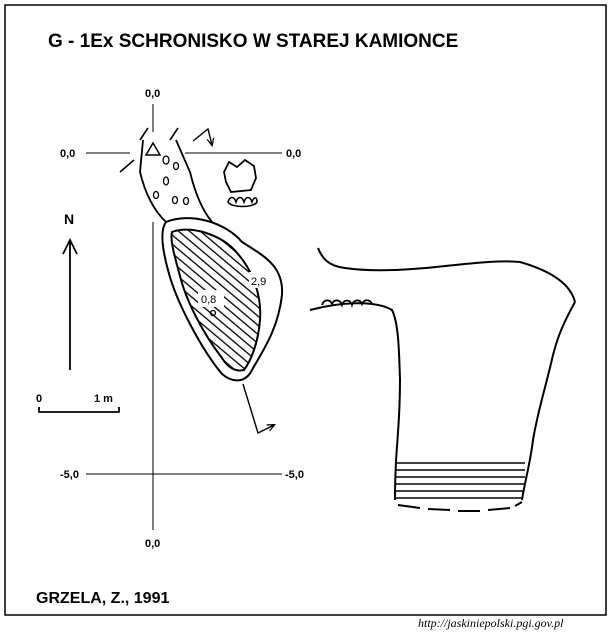  I want to click on grid-label-left-bottom: -5,0, so click(69, 475).